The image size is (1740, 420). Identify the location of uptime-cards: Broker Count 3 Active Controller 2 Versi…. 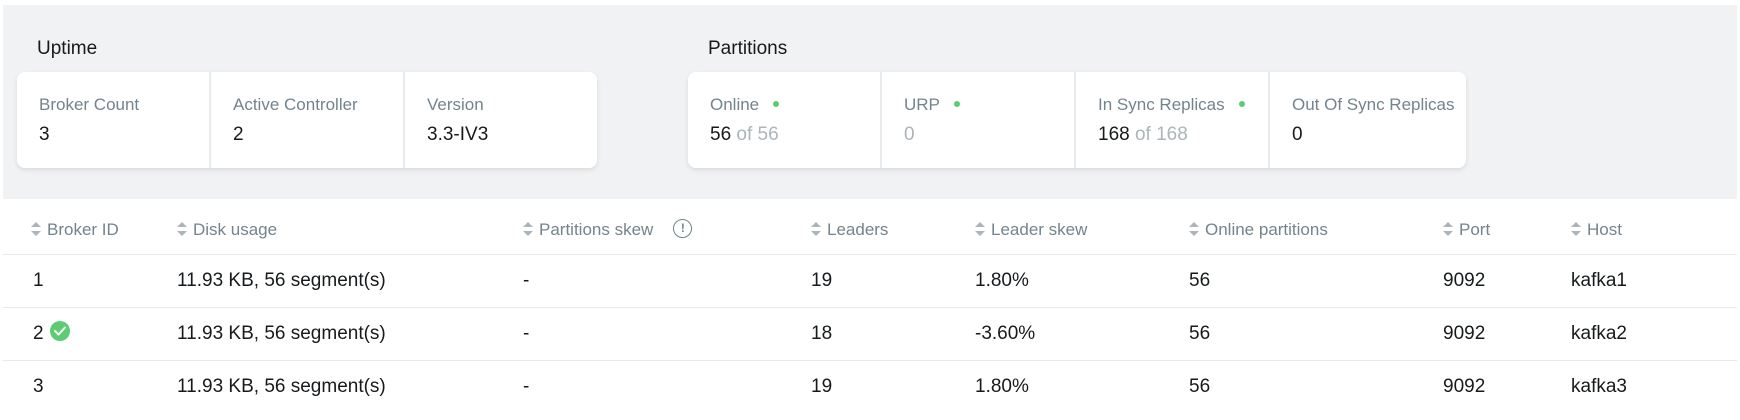
(307, 120).